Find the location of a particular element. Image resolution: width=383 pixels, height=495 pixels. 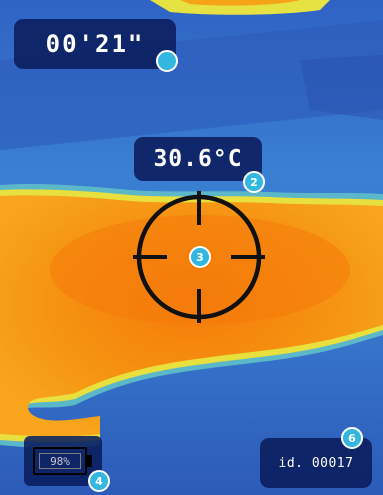

annotation-badge-timer is located at coordinates (167, 61).